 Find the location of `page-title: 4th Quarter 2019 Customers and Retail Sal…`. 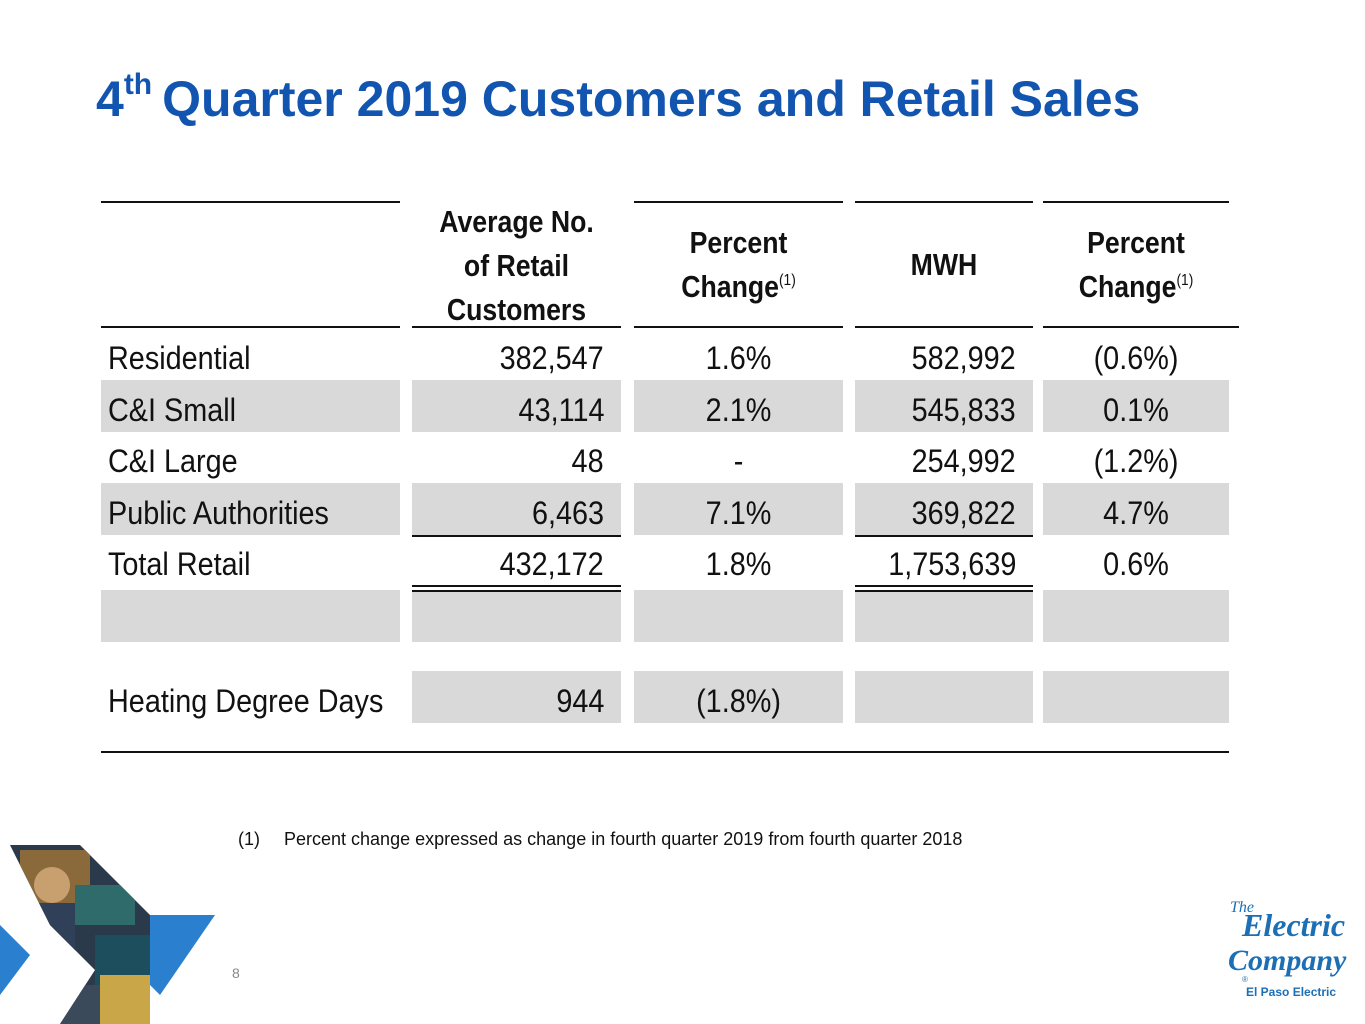

page-title: 4th Quarter 2019 Customers and Retail Sal… is located at coordinates (618, 97).